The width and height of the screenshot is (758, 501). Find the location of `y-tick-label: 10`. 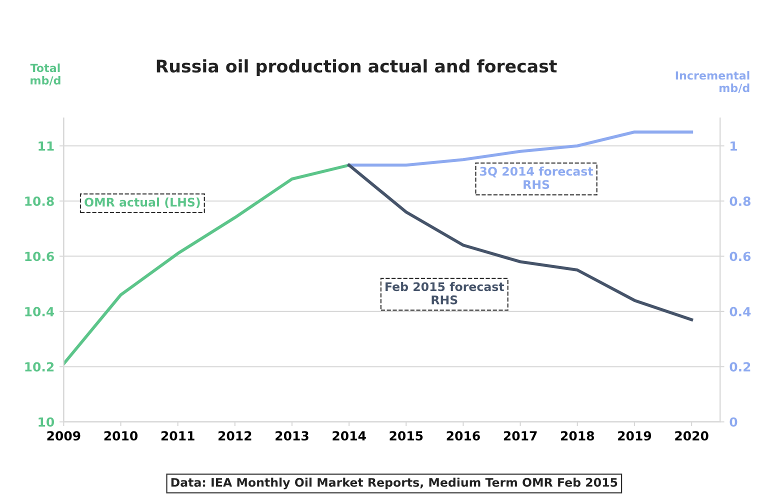

y-tick-label: 10 is located at coordinates (46, 422).